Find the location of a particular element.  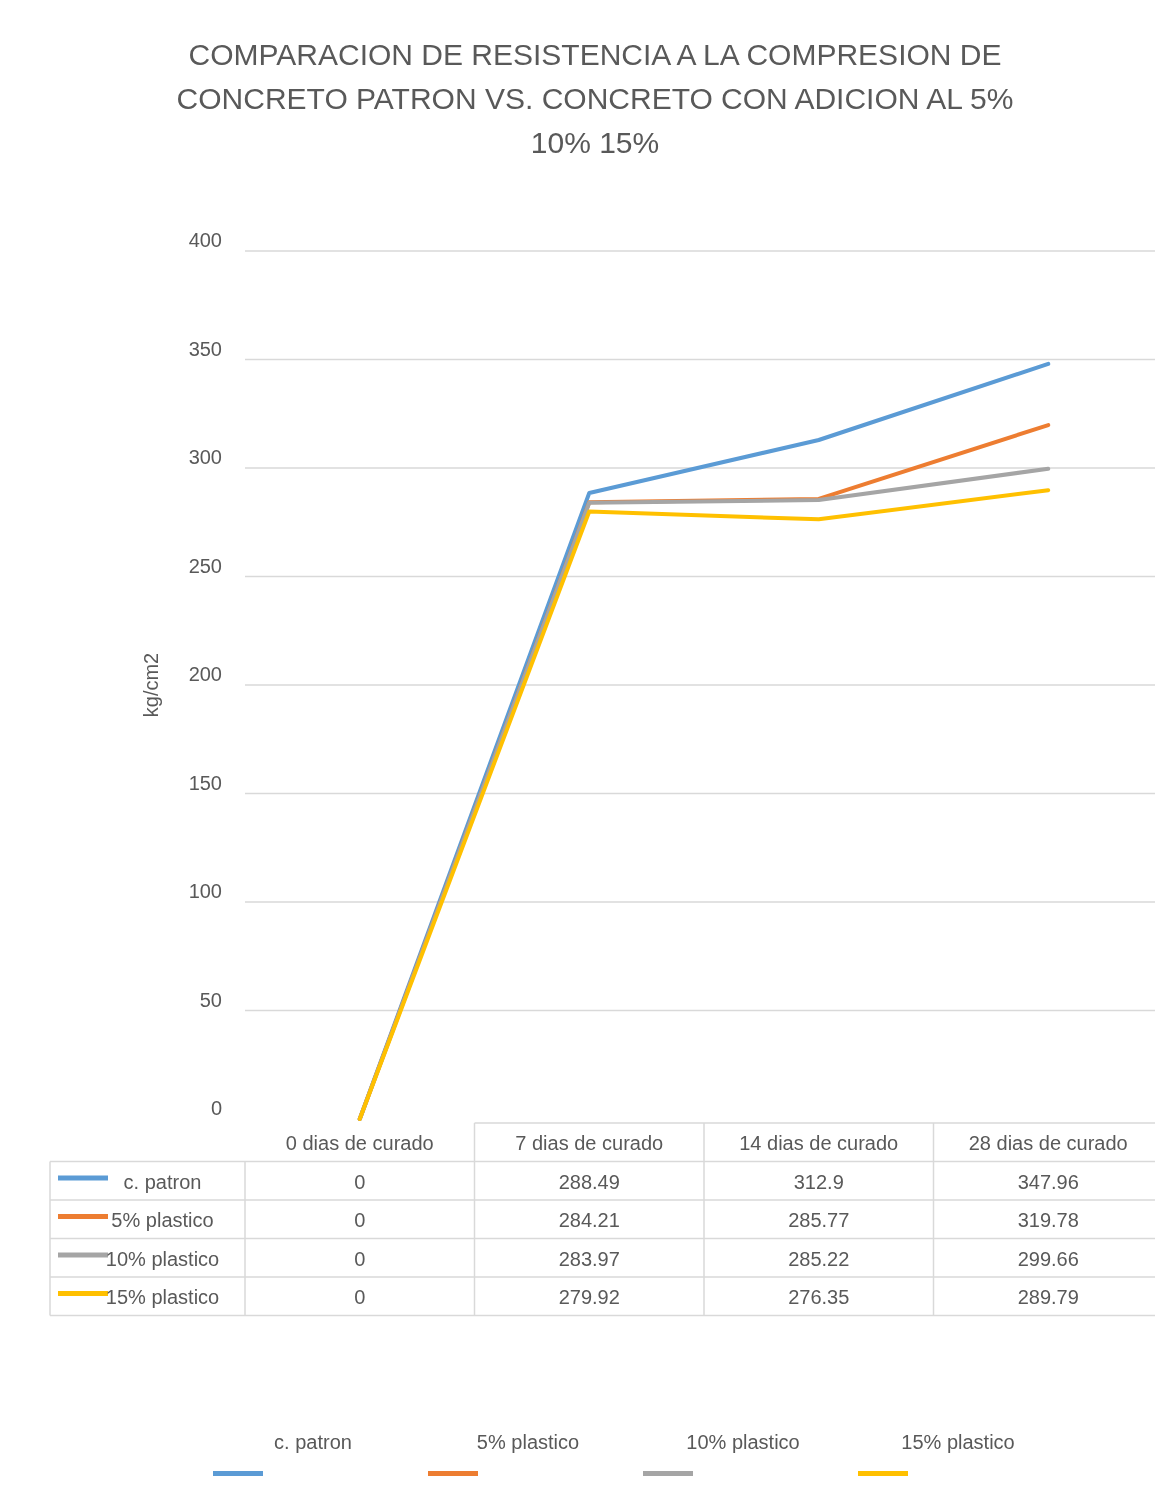

y-tick-label: 250 is located at coordinates (205, 565).